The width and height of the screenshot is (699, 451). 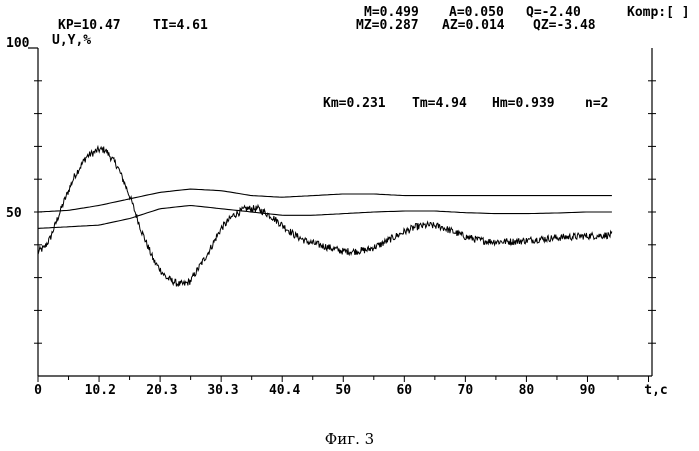 What do you see at coordinates (71, 41) in the screenshot?
I see `y-axis-label: U,Y,%` at bounding box center [71, 41].